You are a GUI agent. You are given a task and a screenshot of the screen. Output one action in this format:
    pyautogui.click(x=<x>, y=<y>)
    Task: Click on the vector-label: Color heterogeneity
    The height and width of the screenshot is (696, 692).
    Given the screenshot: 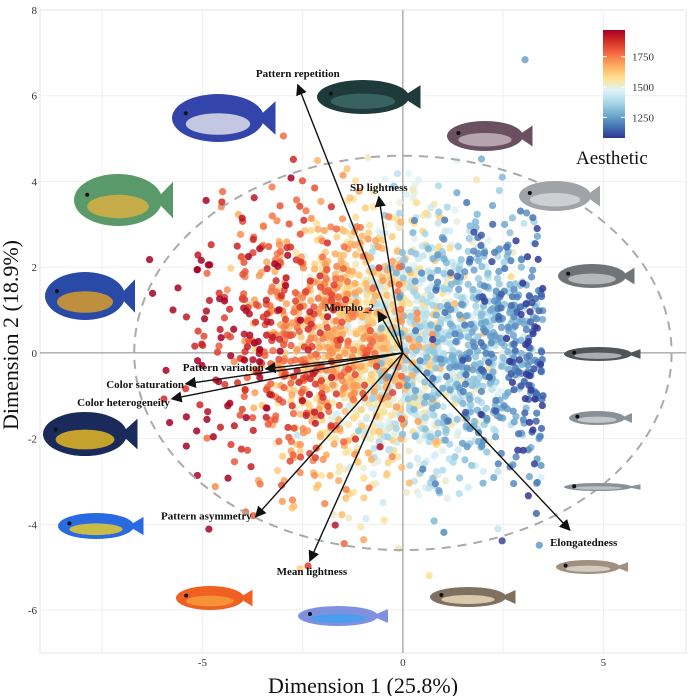 What is the action you would take?
    pyautogui.click(x=123, y=403)
    